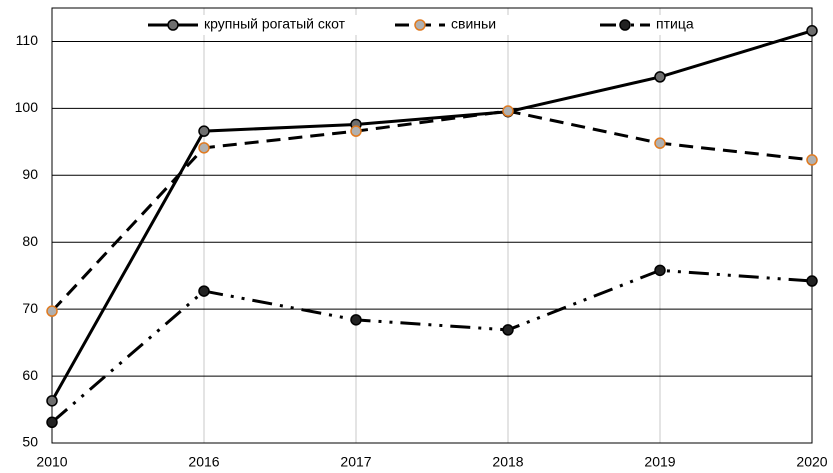  I want to click on x-tick-label: 2020, so click(811, 462).